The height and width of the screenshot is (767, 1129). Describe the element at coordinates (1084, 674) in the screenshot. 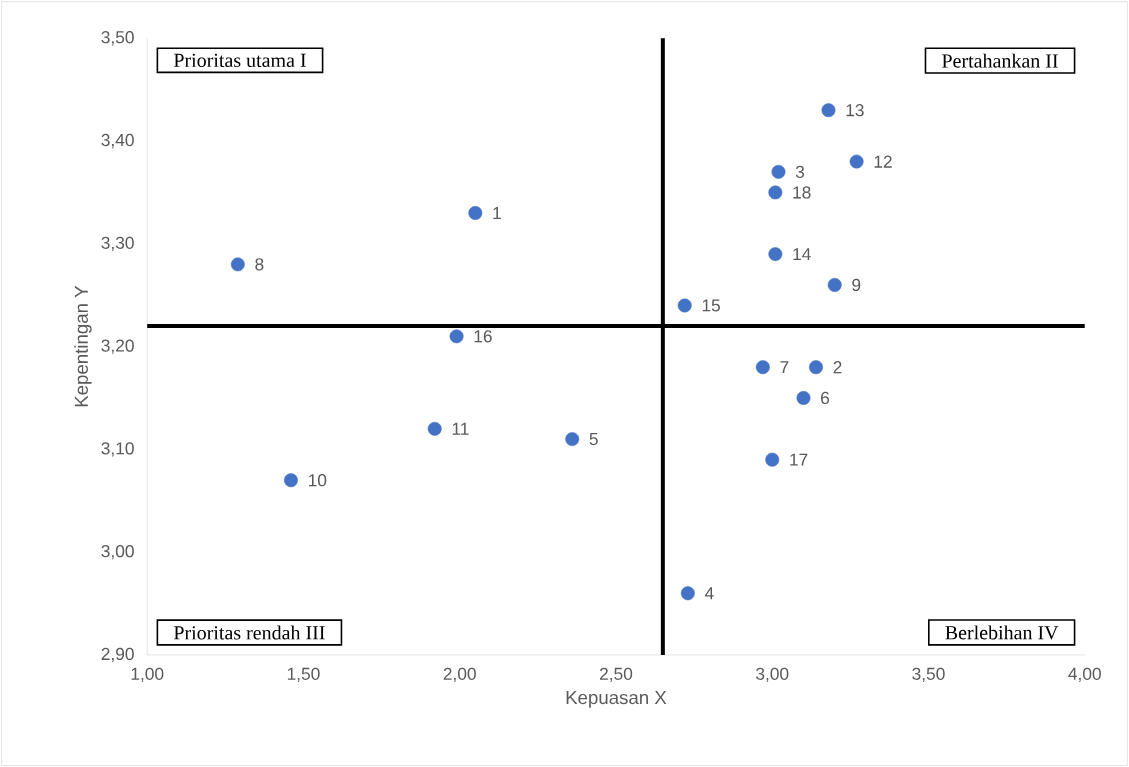

I see `x-tick-label: 4,00` at that location.